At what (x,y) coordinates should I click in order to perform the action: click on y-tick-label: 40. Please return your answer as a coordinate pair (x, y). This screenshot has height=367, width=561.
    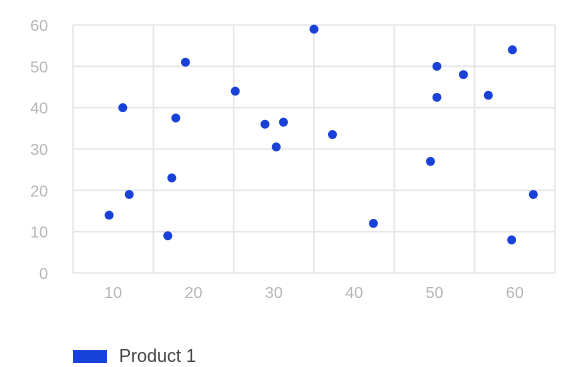
    Looking at the image, I should click on (39, 109).